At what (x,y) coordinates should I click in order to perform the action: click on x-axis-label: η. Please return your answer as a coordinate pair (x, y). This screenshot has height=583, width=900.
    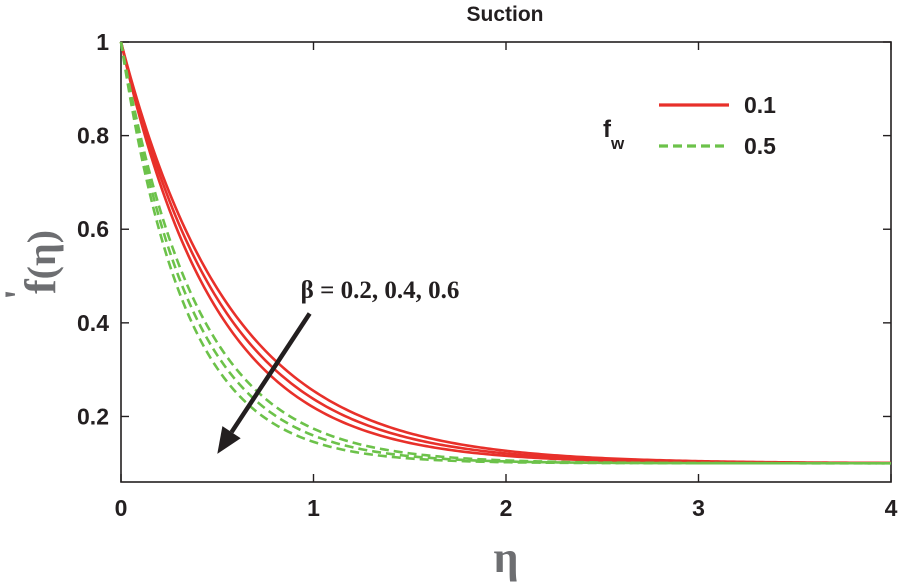
    Looking at the image, I should click on (506, 557).